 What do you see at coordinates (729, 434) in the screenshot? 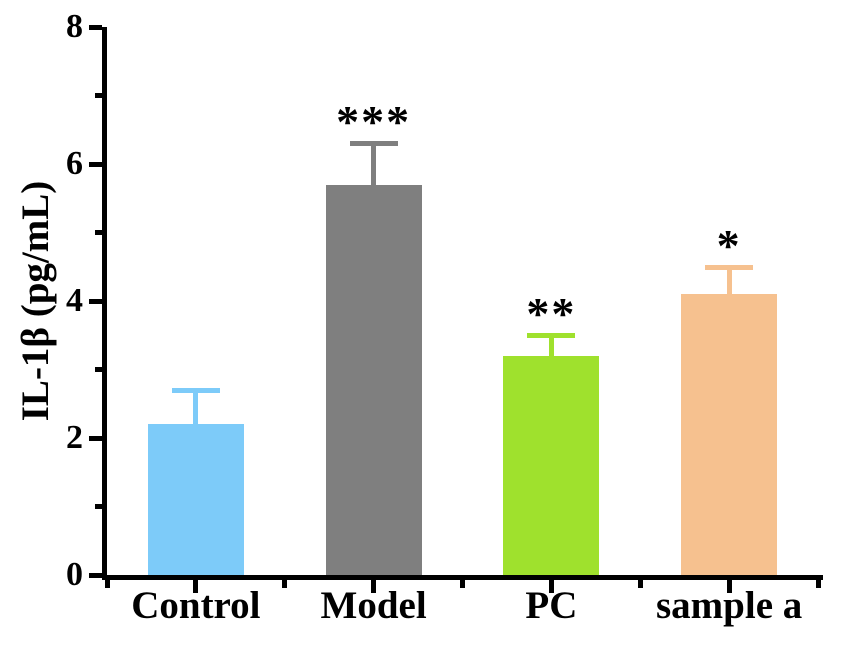
I see `bar-sample-a` at bounding box center [729, 434].